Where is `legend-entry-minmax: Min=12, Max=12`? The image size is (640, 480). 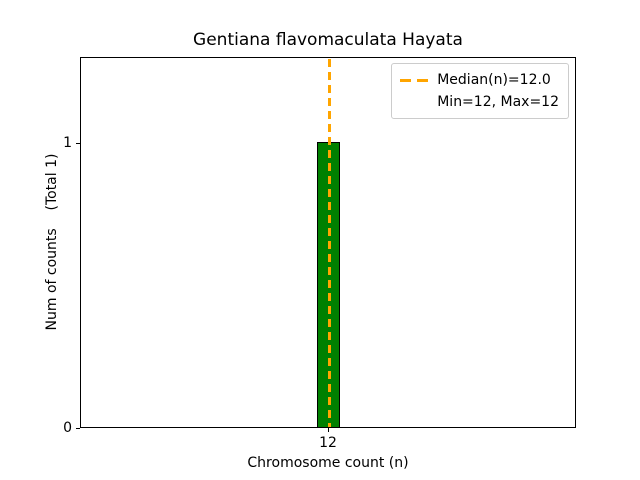
legend-entry-minmax: Min=12, Max=12 is located at coordinates (479, 102).